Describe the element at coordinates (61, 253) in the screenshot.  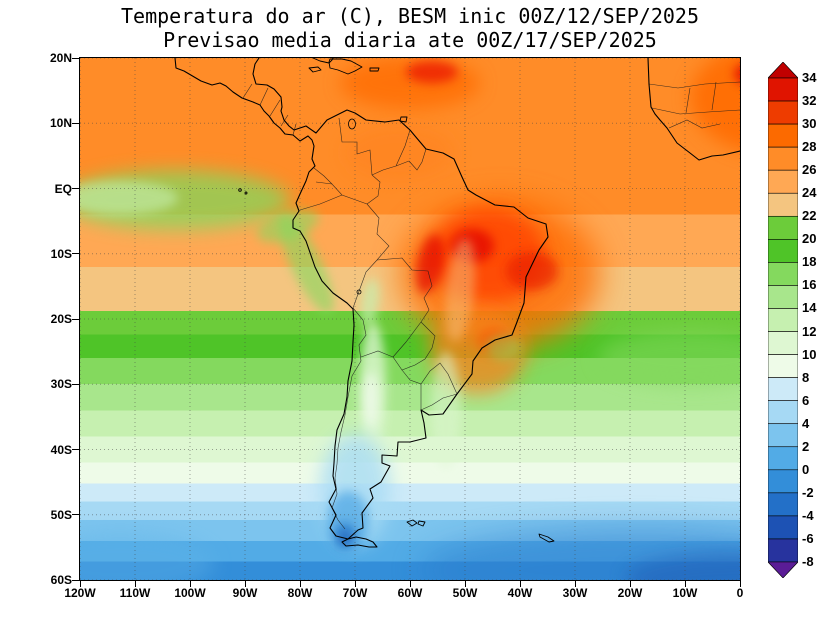
I see `lat-tick-label-10S: 10S` at that location.